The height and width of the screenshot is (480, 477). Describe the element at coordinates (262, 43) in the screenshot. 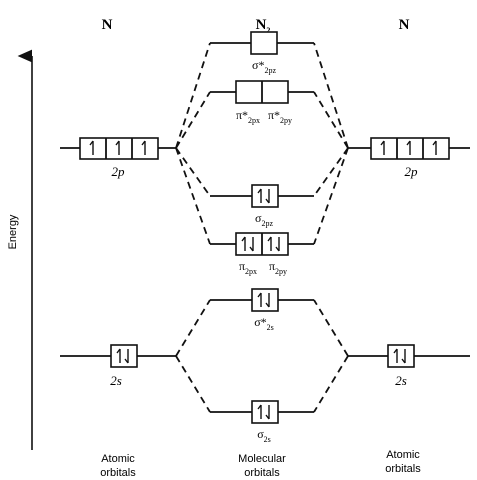

I see `sigma-star-2pz-level` at that location.